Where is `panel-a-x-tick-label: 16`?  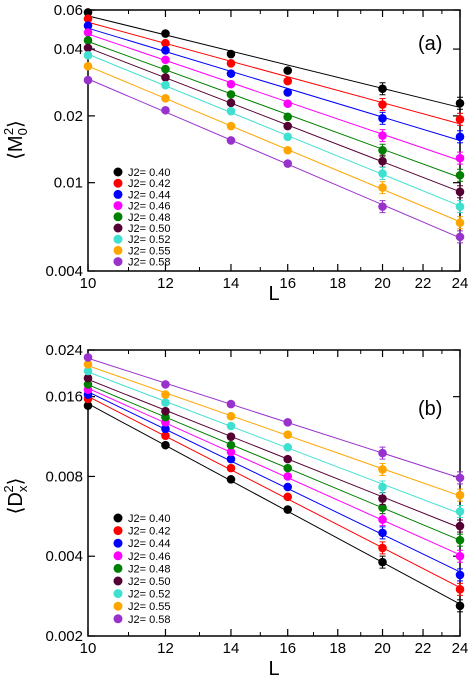
panel-a-x-tick-label: 16 is located at coordinates (287, 283).